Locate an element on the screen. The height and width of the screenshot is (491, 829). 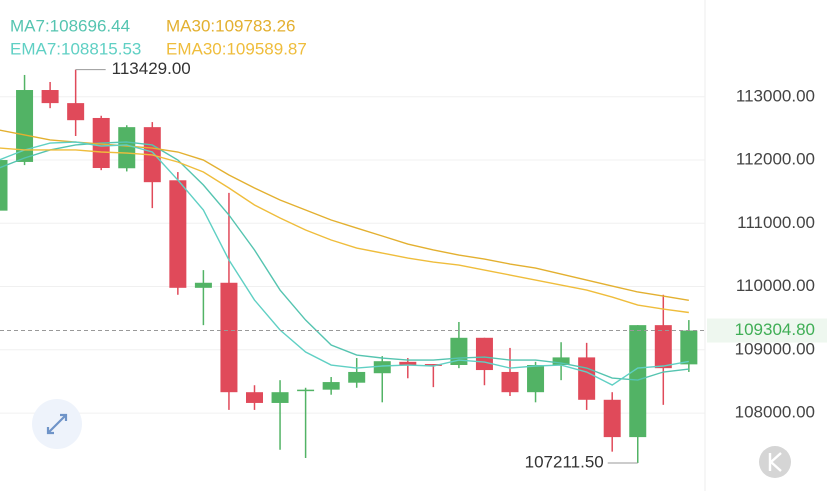
y-tick-label: 111000.00 is located at coordinates (776, 222).